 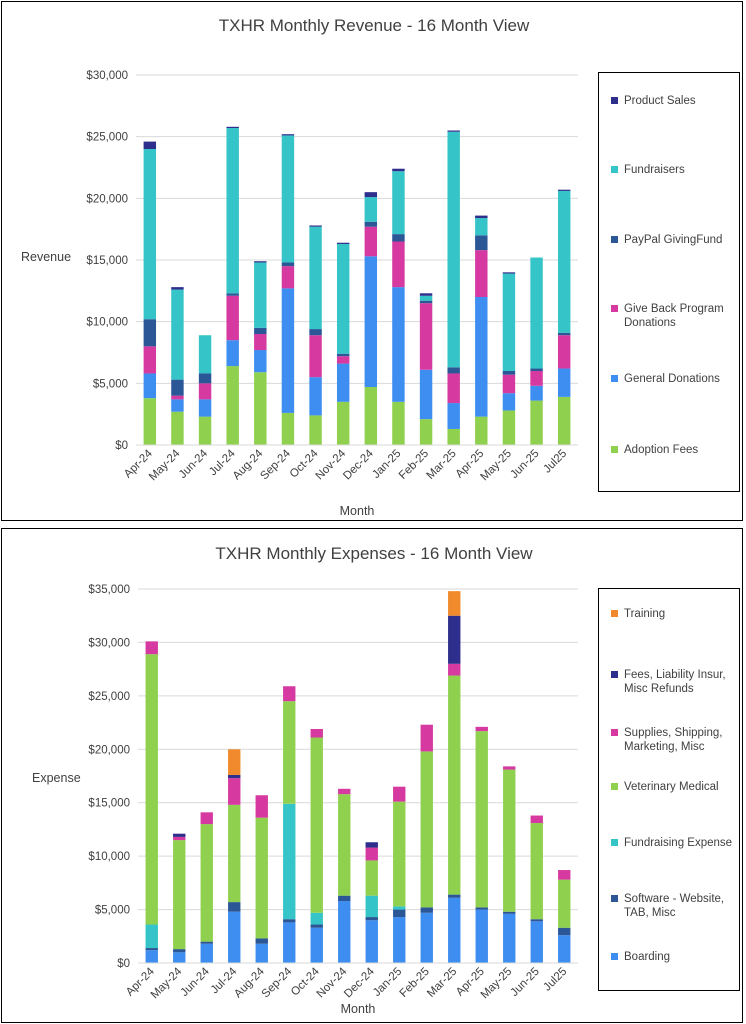 What do you see at coordinates (150, 234) in the screenshot?
I see `revenue-bar-apr-24-fundraisers` at bounding box center [150, 234].